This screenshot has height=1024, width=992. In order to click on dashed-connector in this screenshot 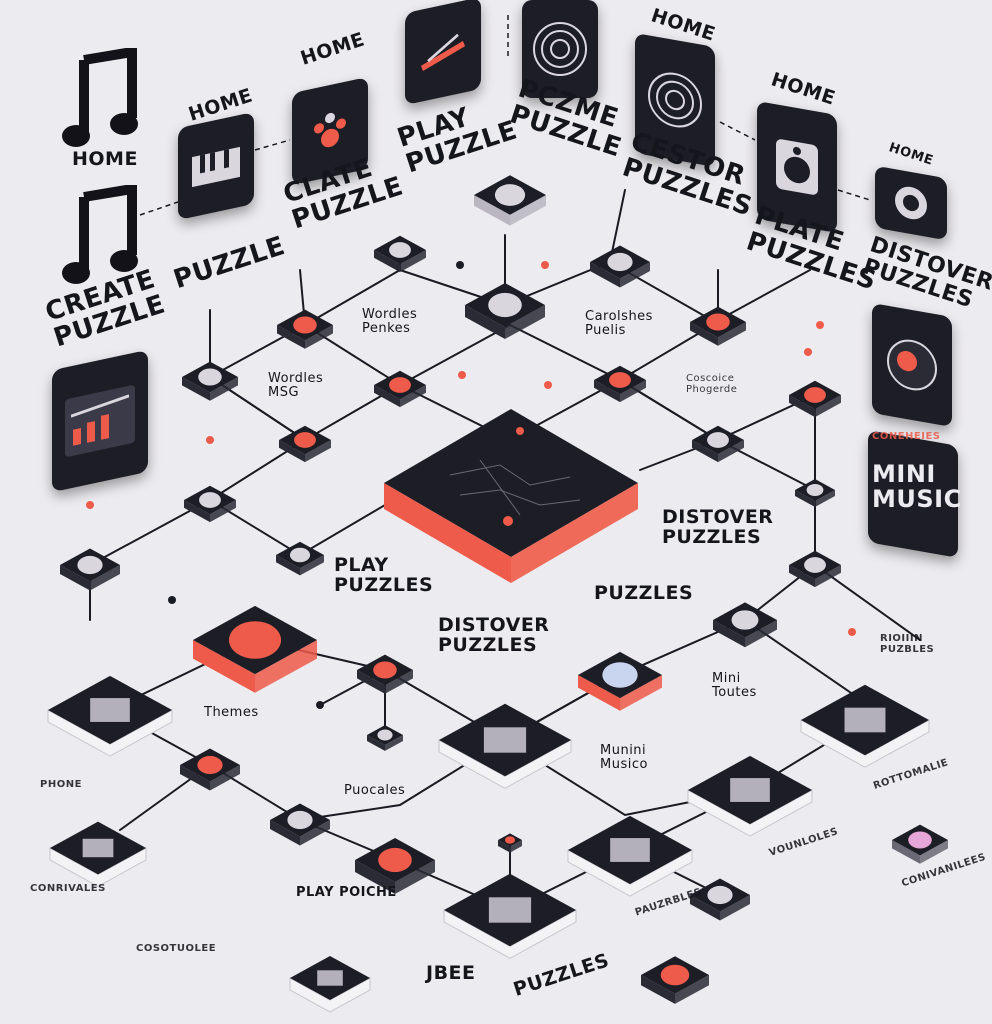, I will do `click(854, 195)`.